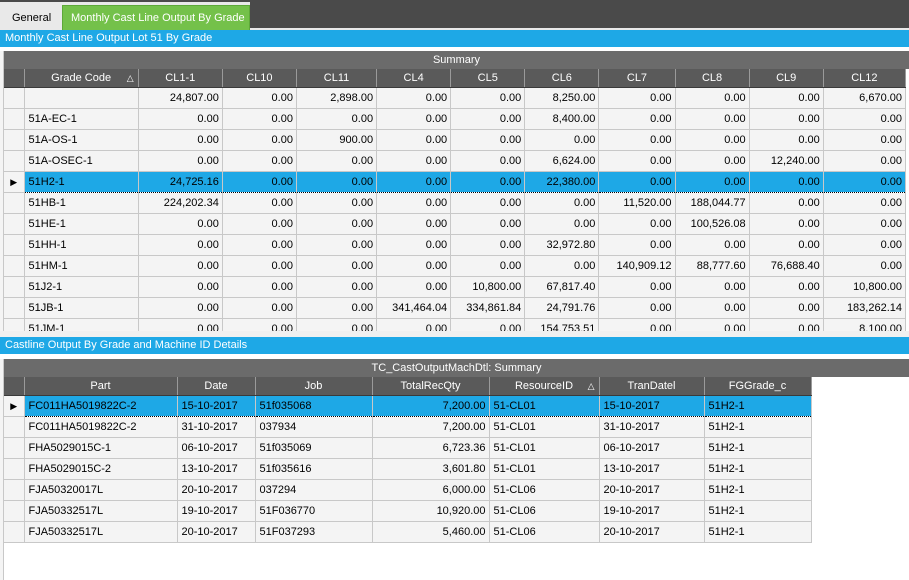  Describe the element at coordinates (865, 98) in the screenshot. I see `grade-cell-cl12: 6,670.00` at that location.